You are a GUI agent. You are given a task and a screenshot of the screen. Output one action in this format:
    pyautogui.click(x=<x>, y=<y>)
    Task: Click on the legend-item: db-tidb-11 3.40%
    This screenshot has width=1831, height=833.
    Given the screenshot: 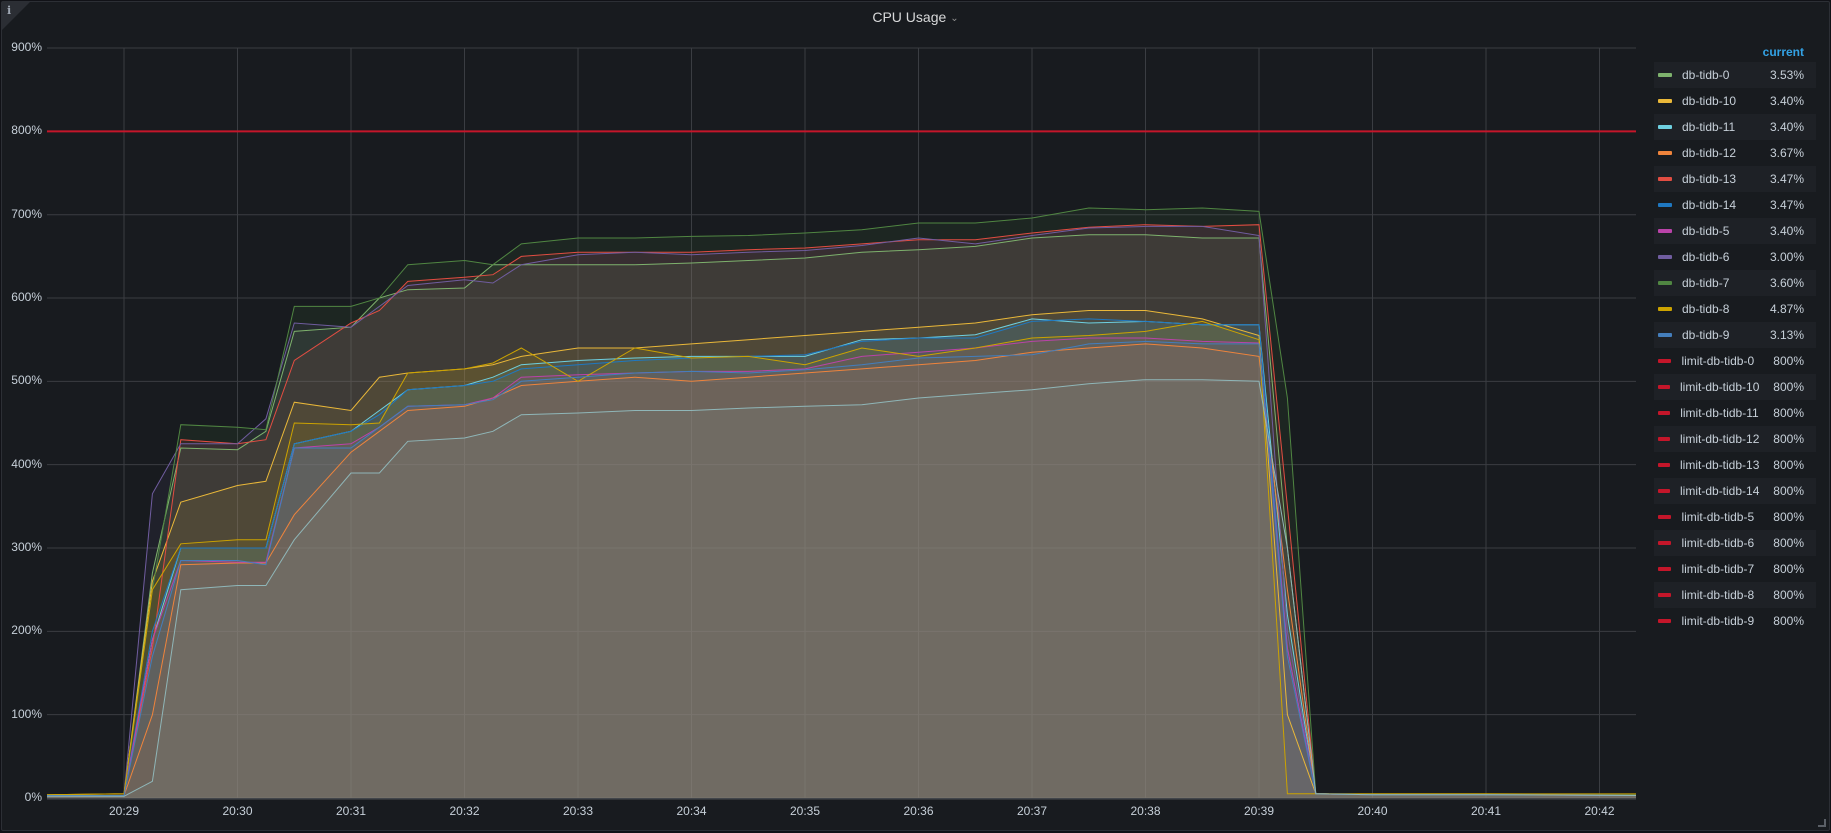 What is the action you would take?
    pyautogui.click(x=1735, y=127)
    